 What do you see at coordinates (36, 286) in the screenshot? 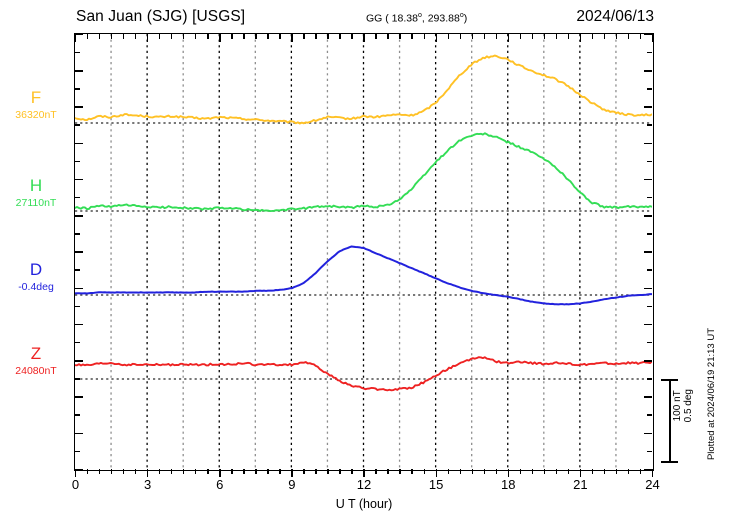
I see `component-baseline-value: -0.4deg` at bounding box center [36, 286].